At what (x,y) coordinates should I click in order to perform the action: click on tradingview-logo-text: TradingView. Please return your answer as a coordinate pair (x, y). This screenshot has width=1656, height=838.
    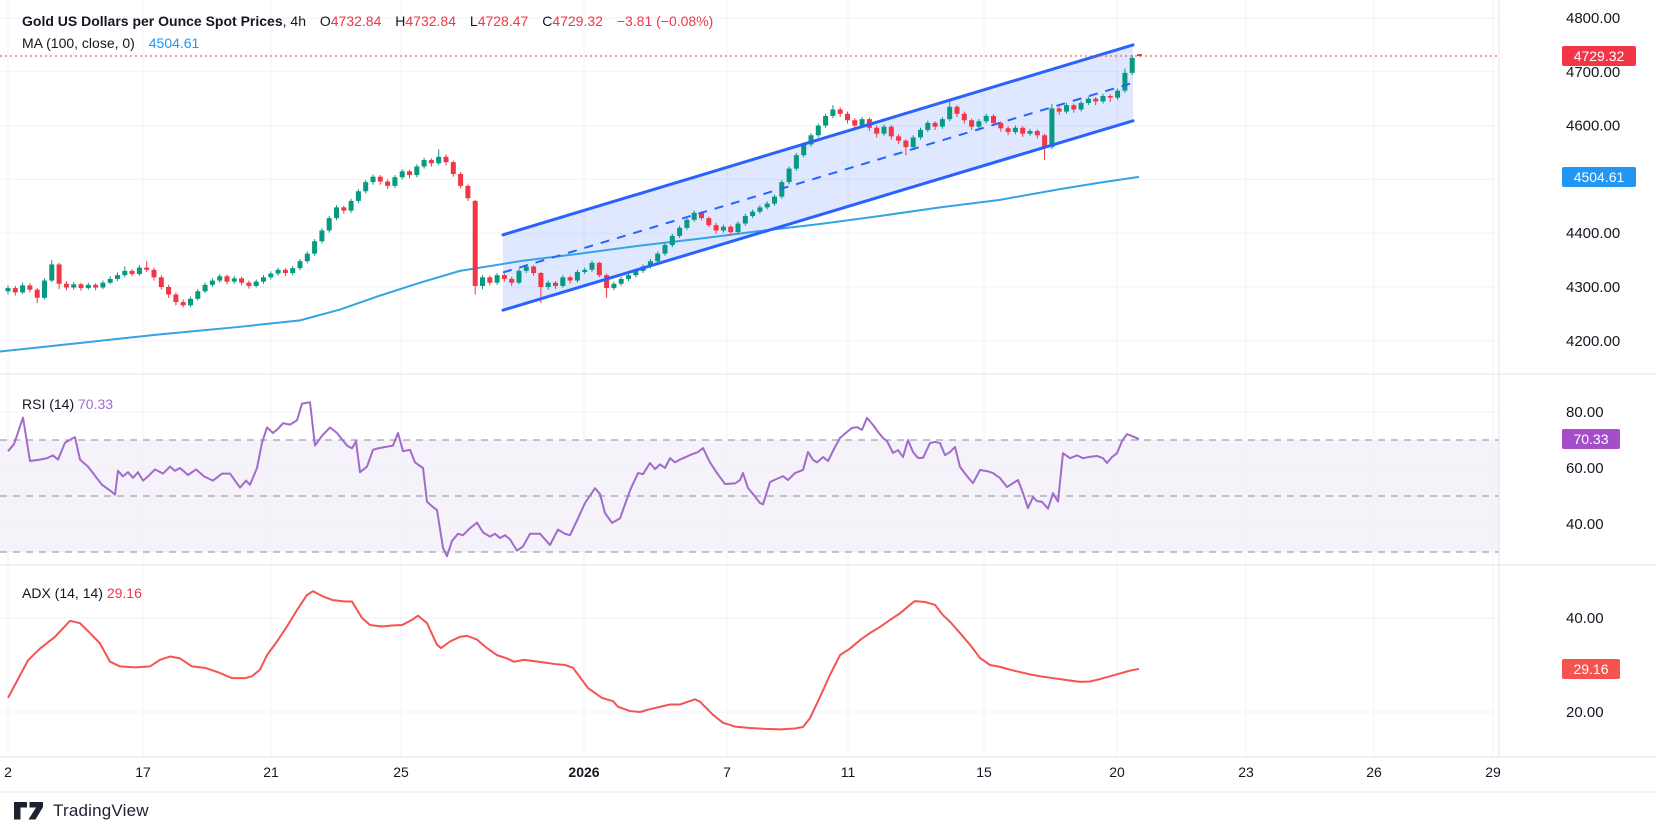
    Looking at the image, I should click on (101, 810).